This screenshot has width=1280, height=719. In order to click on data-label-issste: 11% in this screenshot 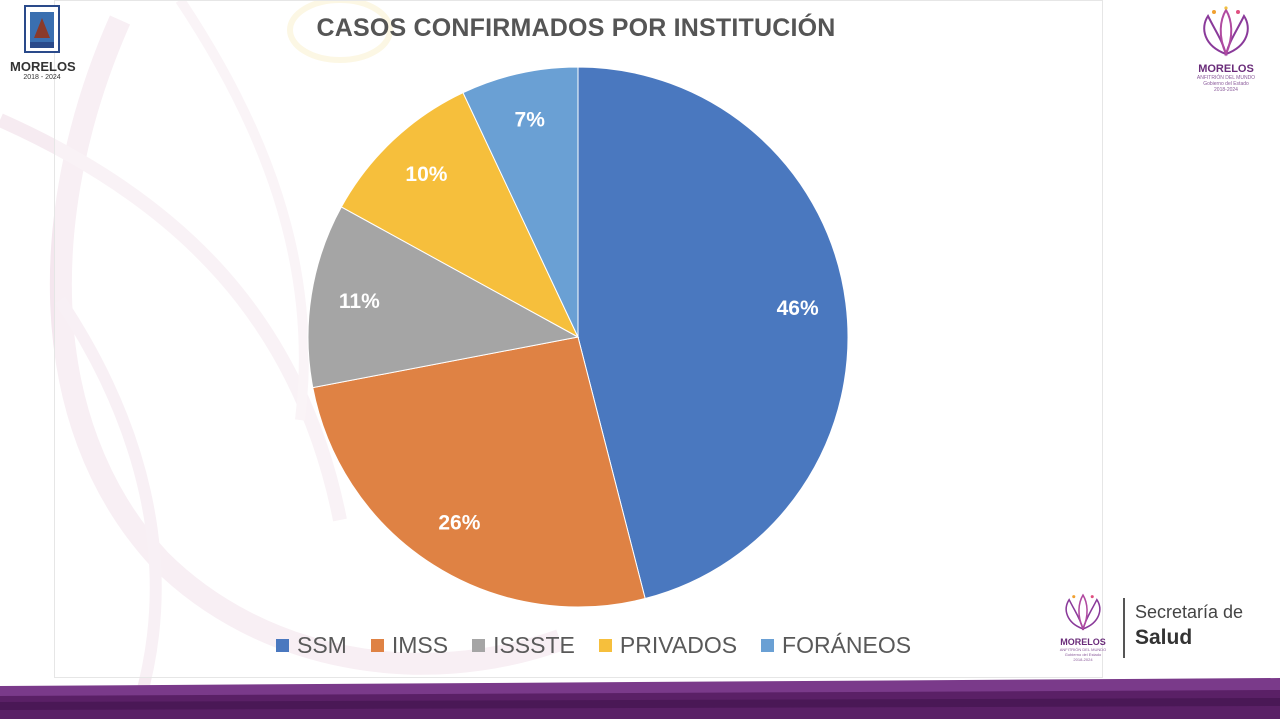, I will do `click(359, 301)`.